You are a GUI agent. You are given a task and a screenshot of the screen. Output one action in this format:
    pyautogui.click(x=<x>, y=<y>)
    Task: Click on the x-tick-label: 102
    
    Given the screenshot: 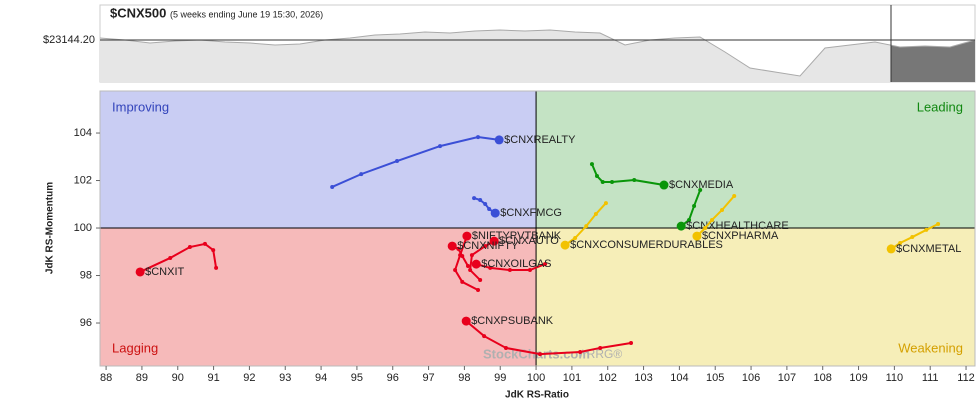 What is the action you would take?
    pyautogui.click(x=608, y=378)
    